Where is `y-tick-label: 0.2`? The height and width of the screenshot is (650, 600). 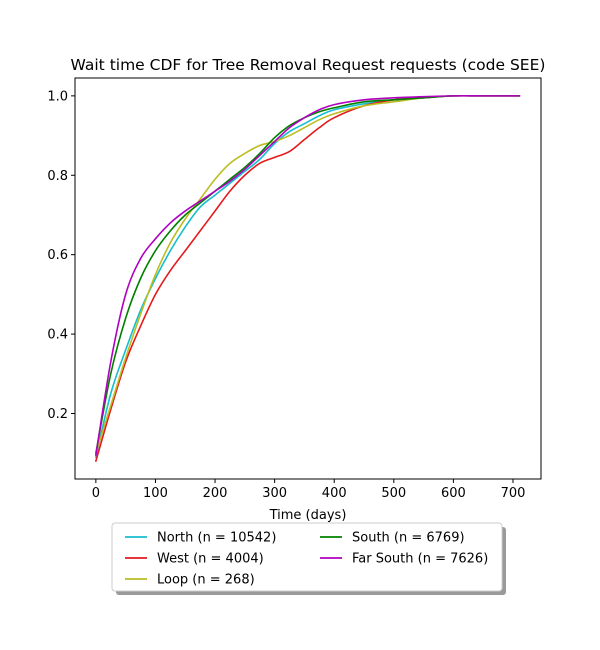
y-tick-label: 0.2 is located at coordinates (57, 414).